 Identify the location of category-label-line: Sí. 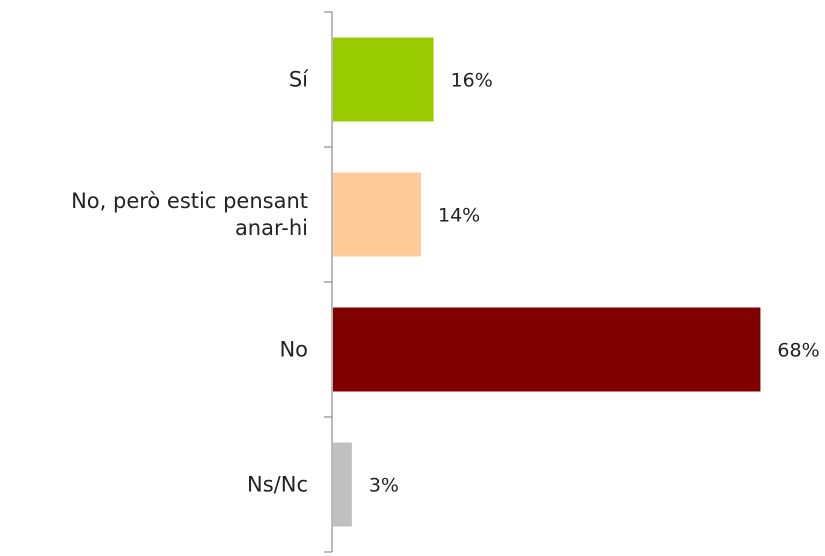
(299, 80).